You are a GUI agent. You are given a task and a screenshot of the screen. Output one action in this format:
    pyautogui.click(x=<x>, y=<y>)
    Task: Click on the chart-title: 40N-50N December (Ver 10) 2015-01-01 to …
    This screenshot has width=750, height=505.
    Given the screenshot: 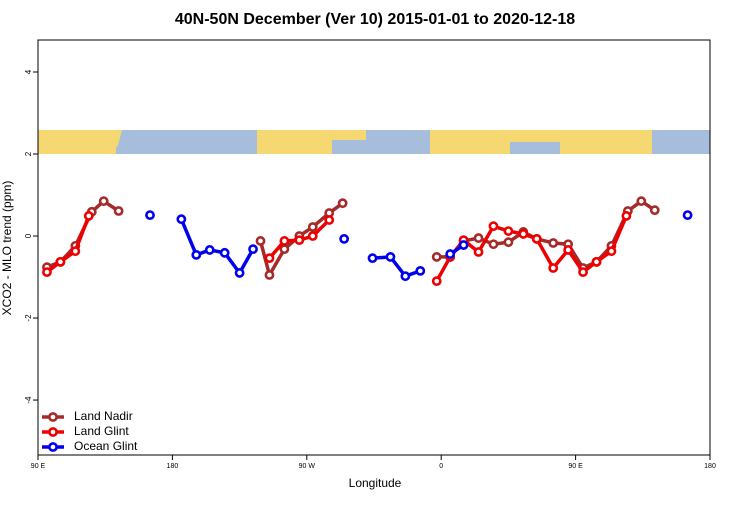 What is the action you would take?
    pyautogui.click(x=375, y=19)
    